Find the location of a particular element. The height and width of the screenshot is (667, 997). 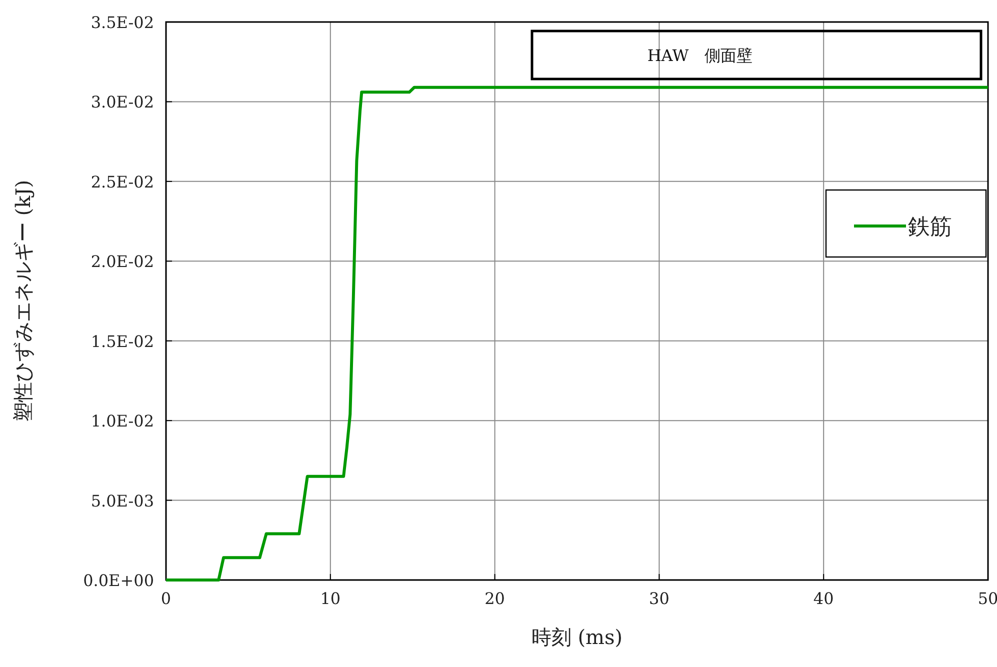

y-tick-label: 5.0E-03 is located at coordinates (122, 500).